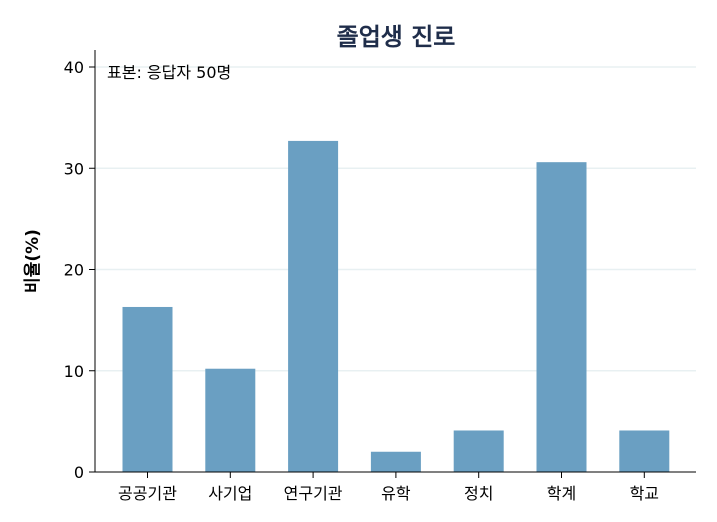 The width and height of the screenshot is (717, 522). What do you see at coordinates (644, 493) in the screenshot?
I see `x-tick-label: 학교` at bounding box center [644, 493].